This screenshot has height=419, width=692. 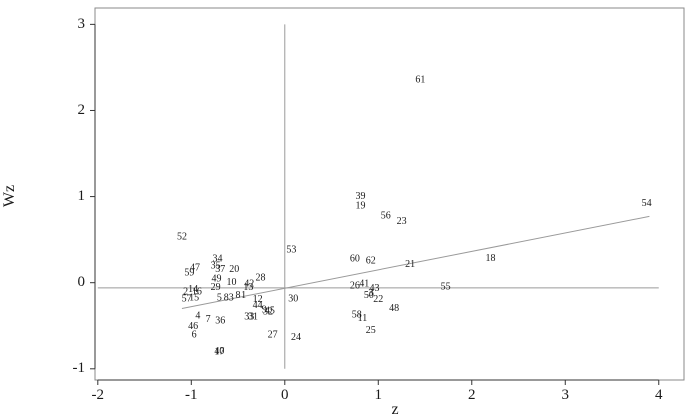 What do you see at coordinates (472, 395) in the screenshot?
I see `x-tick-label: 2` at bounding box center [472, 395].